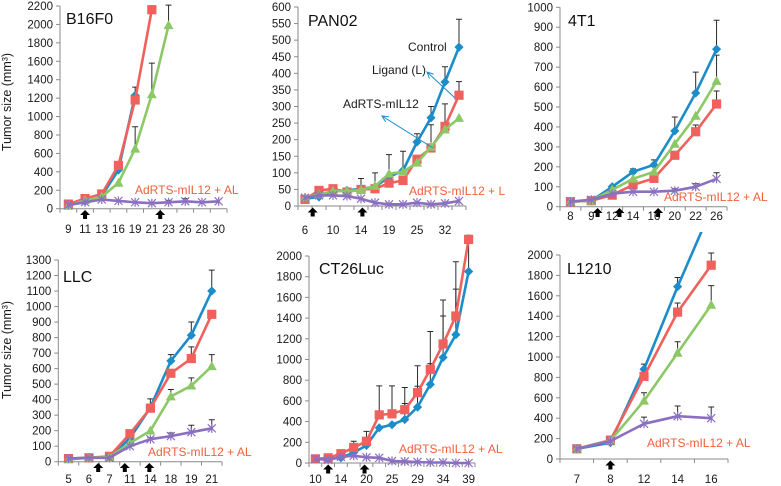 The width and height of the screenshot is (781, 486). What do you see at coordinates (417, 480) in the screenshot?
I see `x-tick-label: 29` at bounding box center [417, 480].